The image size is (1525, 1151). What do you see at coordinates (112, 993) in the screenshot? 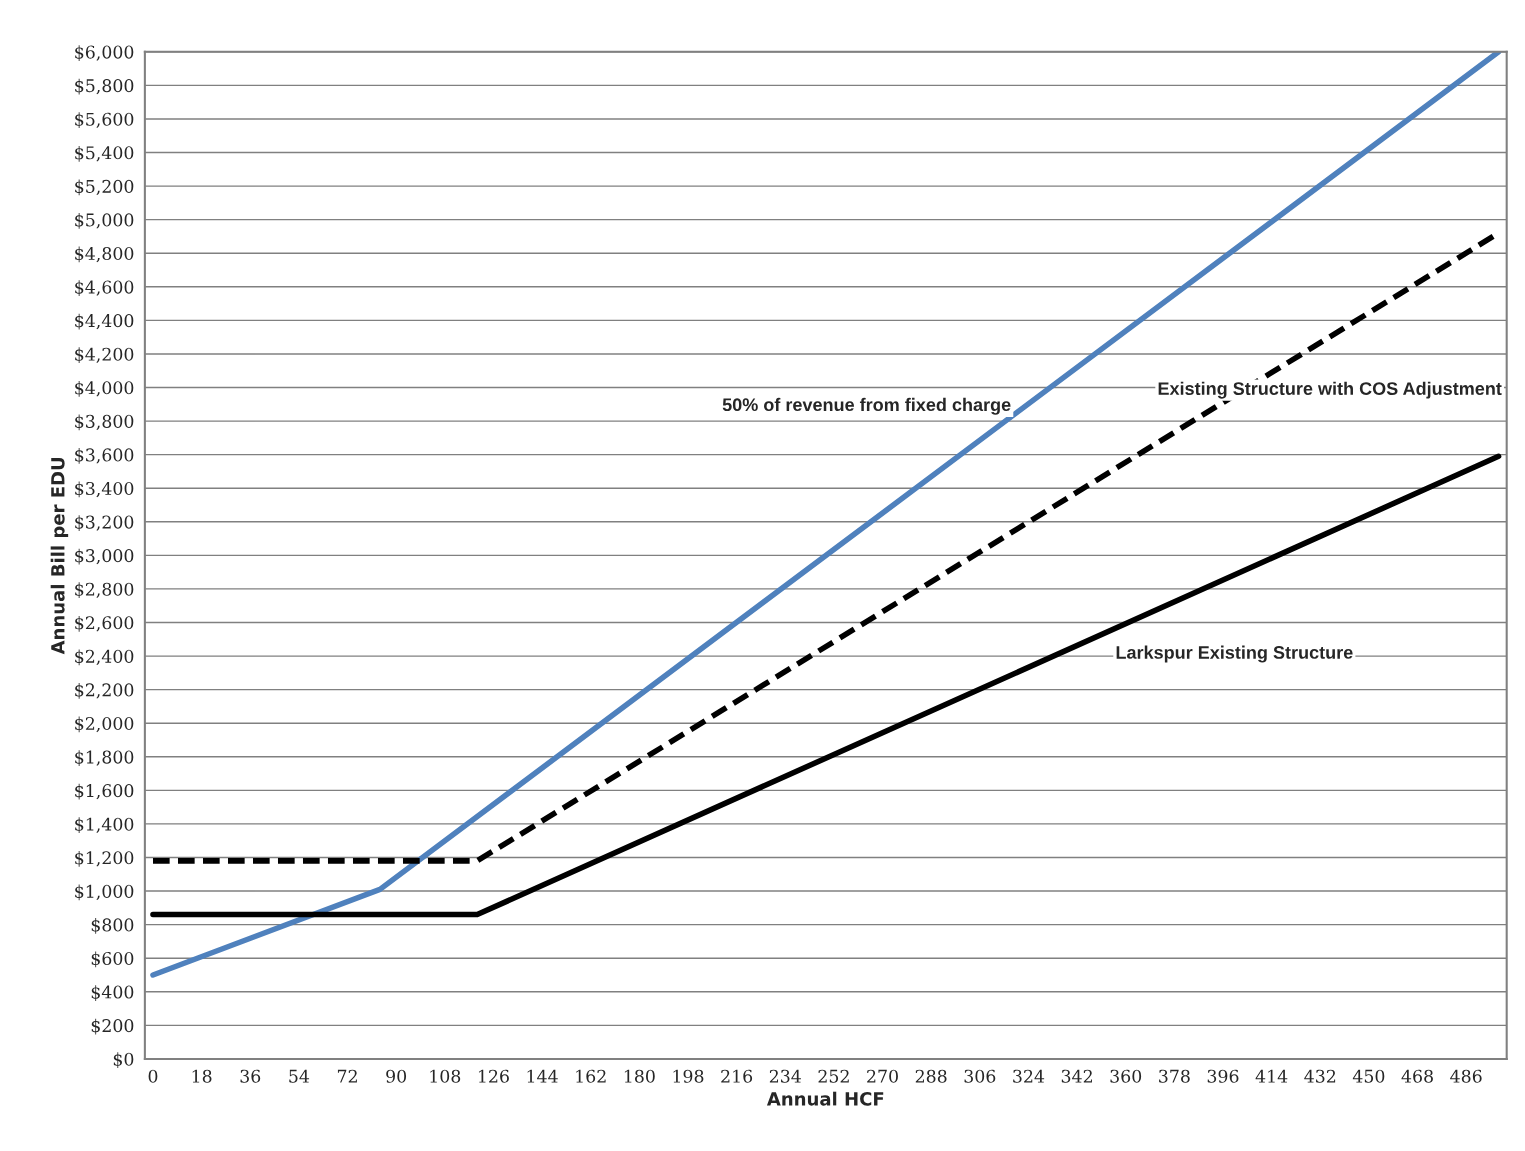
I see `y-tick-label: $400` at bounding box center [112, 993].